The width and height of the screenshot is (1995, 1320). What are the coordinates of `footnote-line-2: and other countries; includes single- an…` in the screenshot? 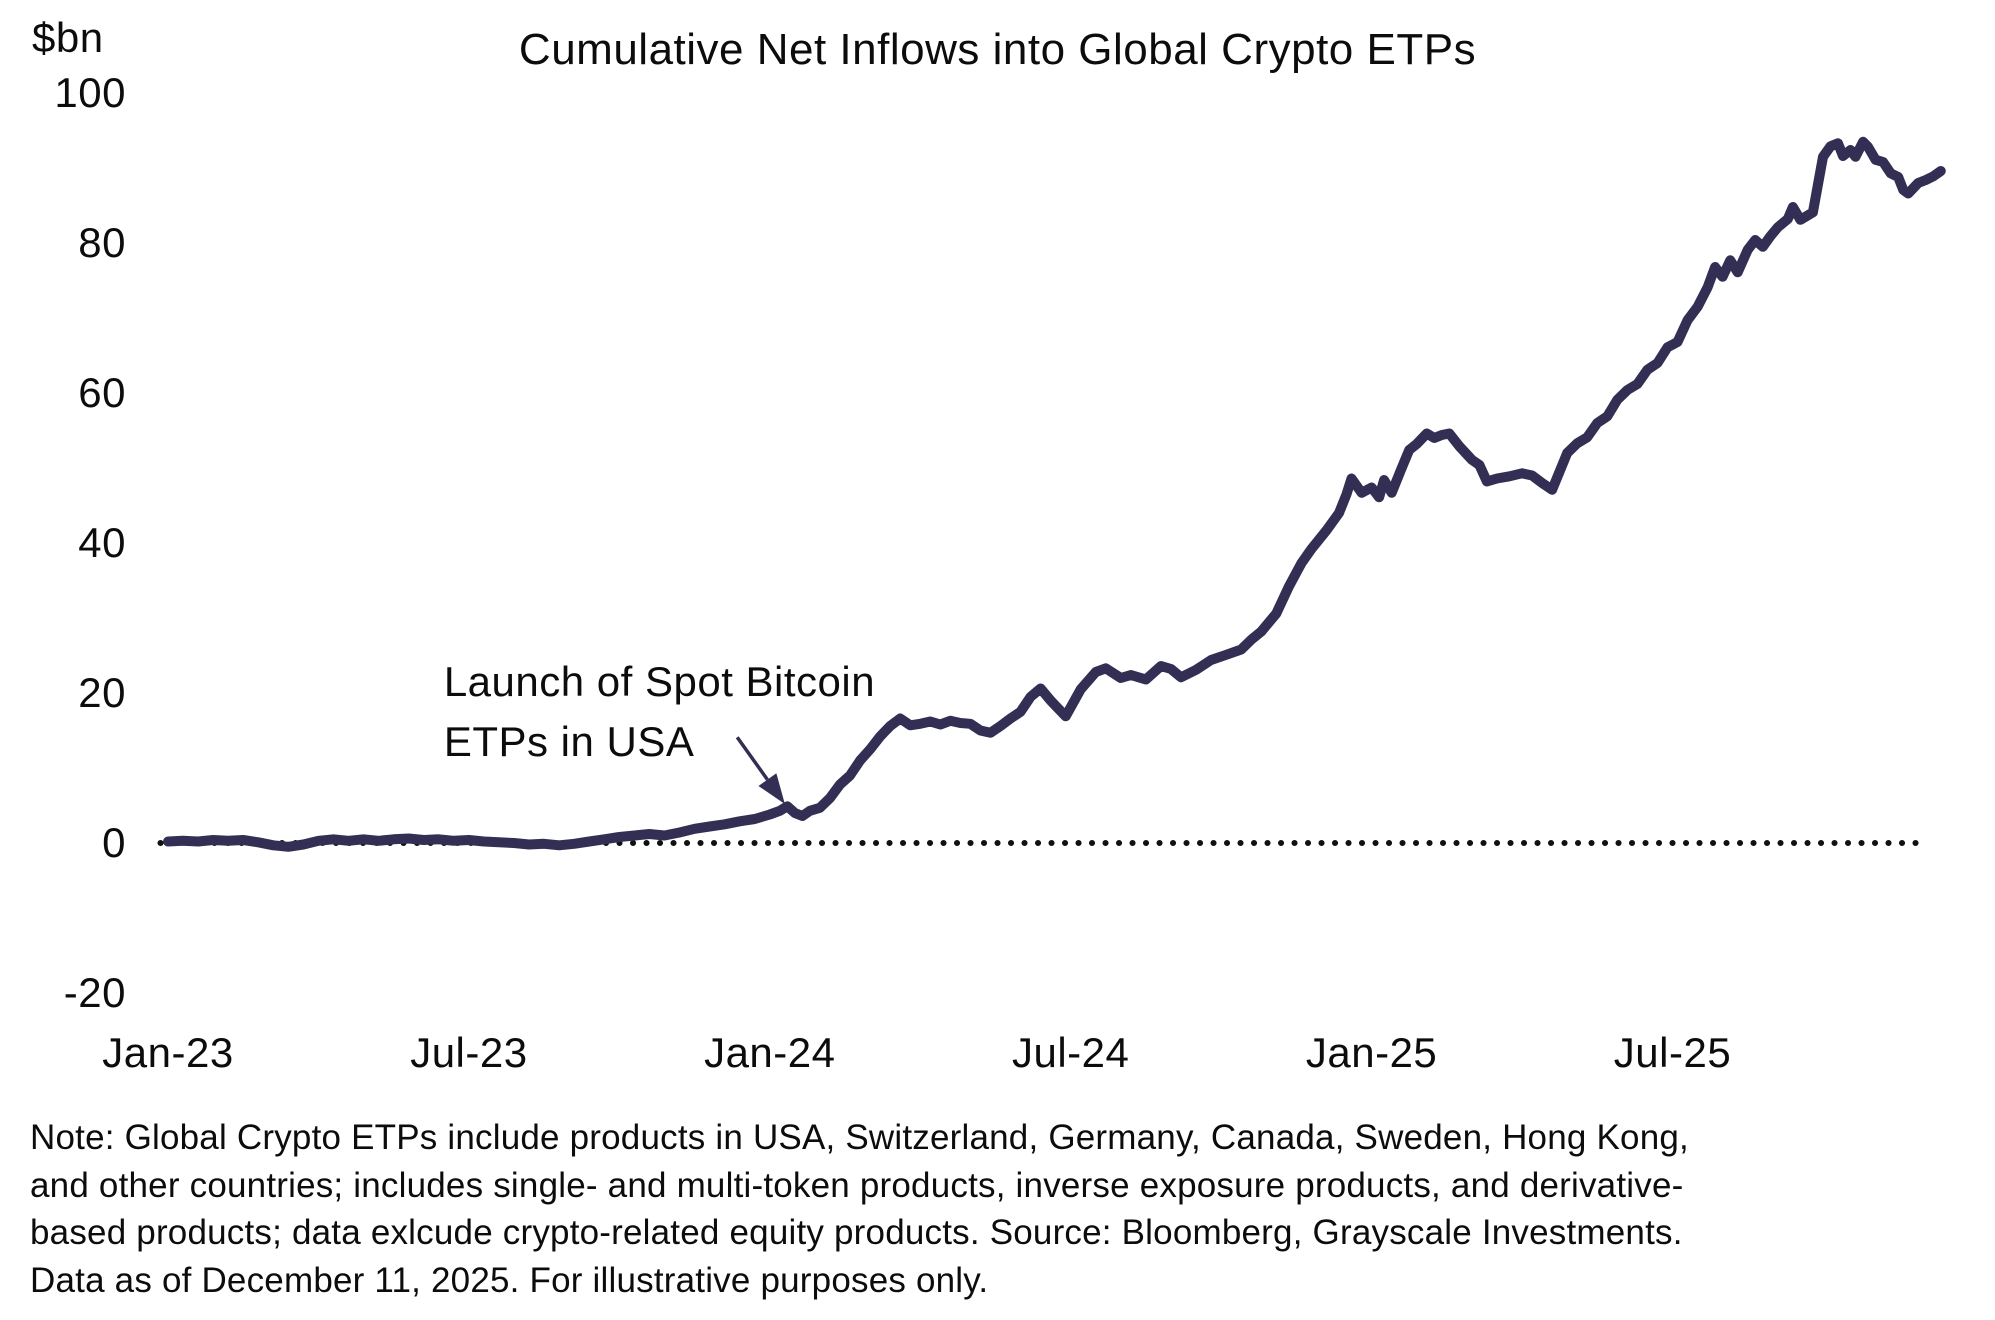 It's located at (857, 1185).